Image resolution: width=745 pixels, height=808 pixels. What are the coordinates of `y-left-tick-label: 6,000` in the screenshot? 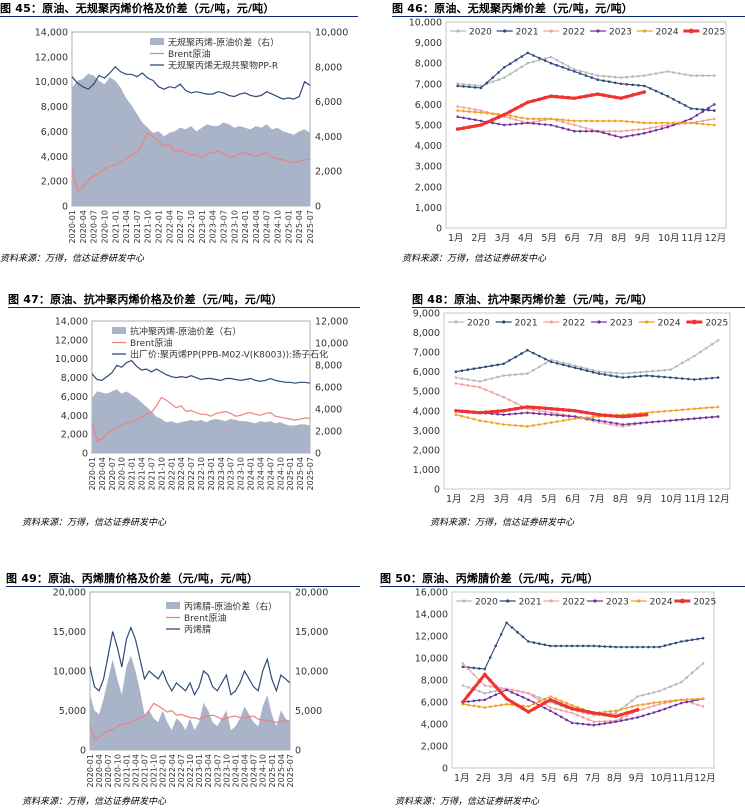 It's located at (74, 397).